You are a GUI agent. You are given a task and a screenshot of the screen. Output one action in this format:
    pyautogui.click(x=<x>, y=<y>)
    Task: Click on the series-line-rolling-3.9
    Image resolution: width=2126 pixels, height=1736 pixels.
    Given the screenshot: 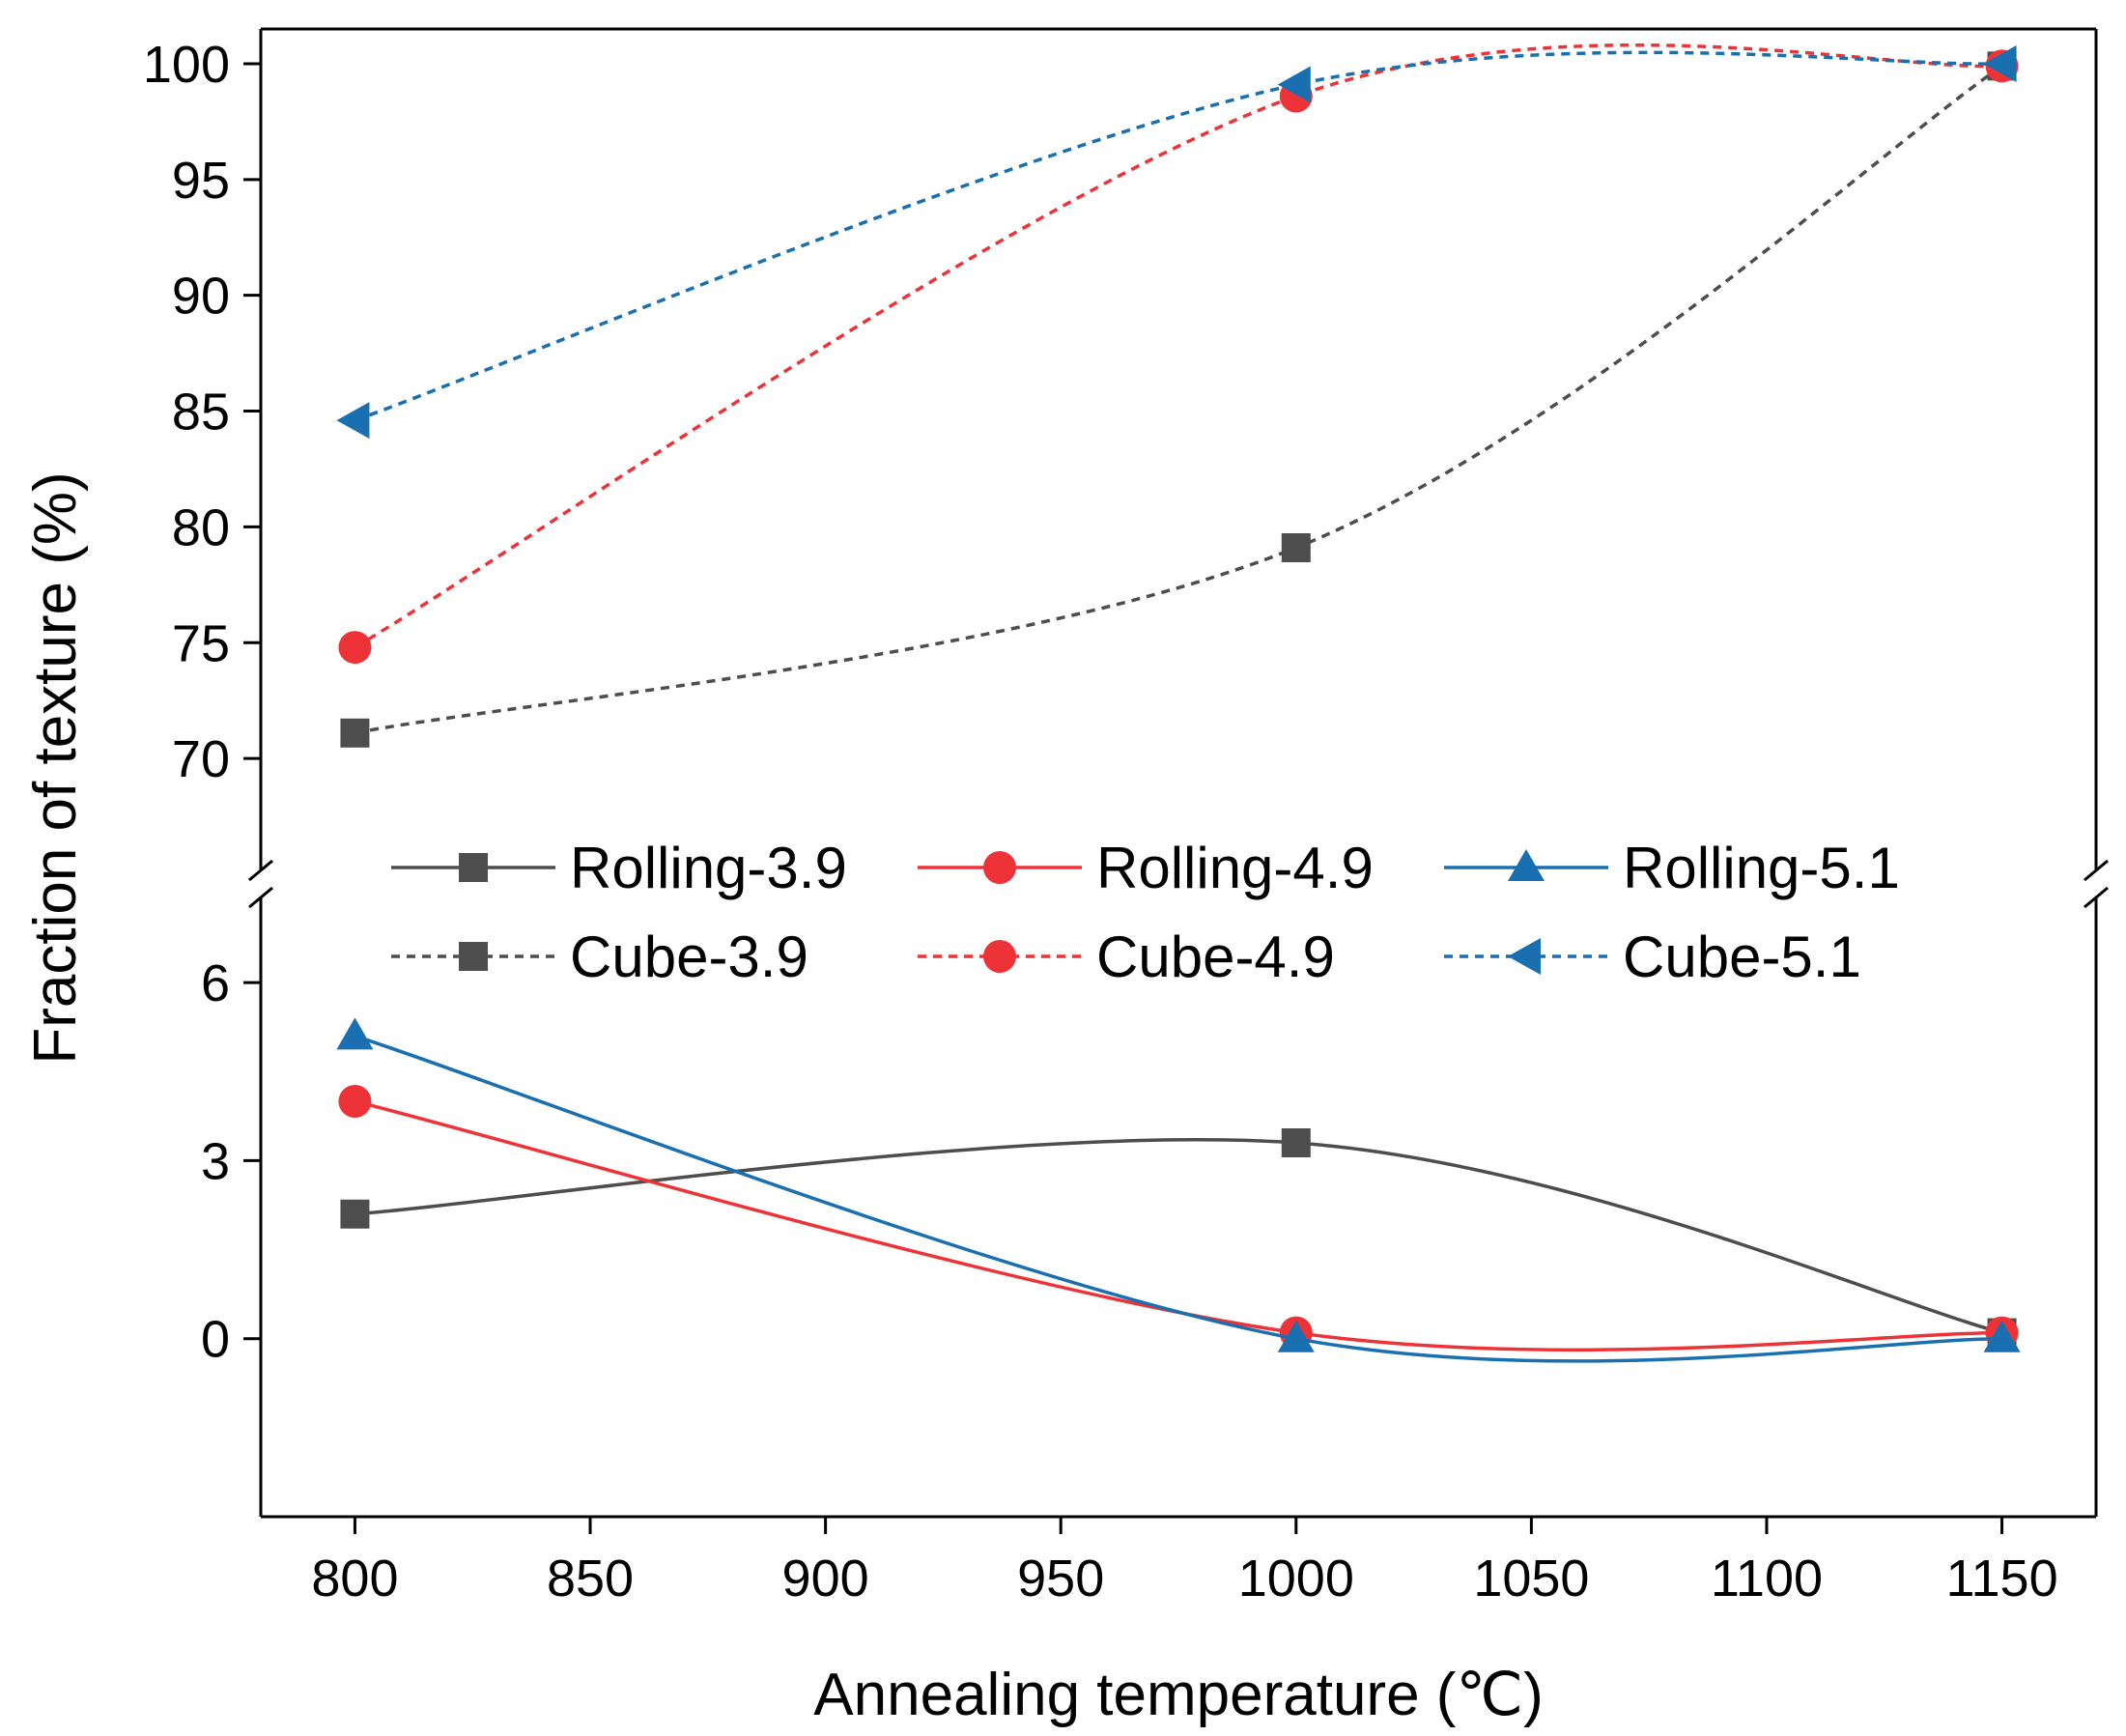 What is the action you would take?
    pyautogui.click(x=1178, y=1236)
    